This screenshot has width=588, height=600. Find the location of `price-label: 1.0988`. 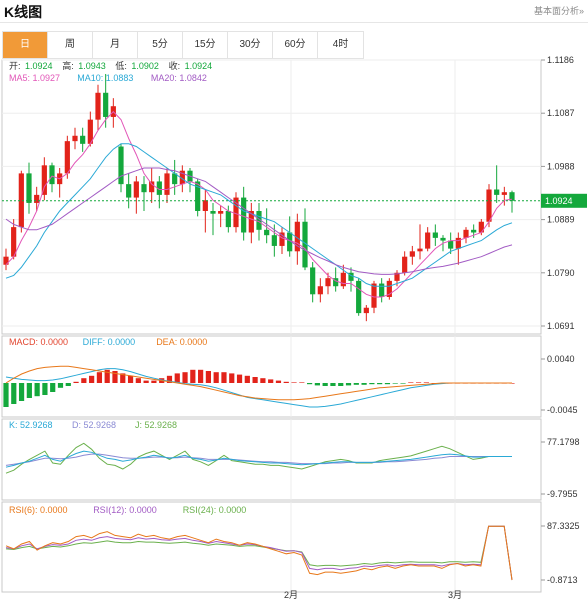

price-label: 1.0988 is located at coordinates (561, 166).